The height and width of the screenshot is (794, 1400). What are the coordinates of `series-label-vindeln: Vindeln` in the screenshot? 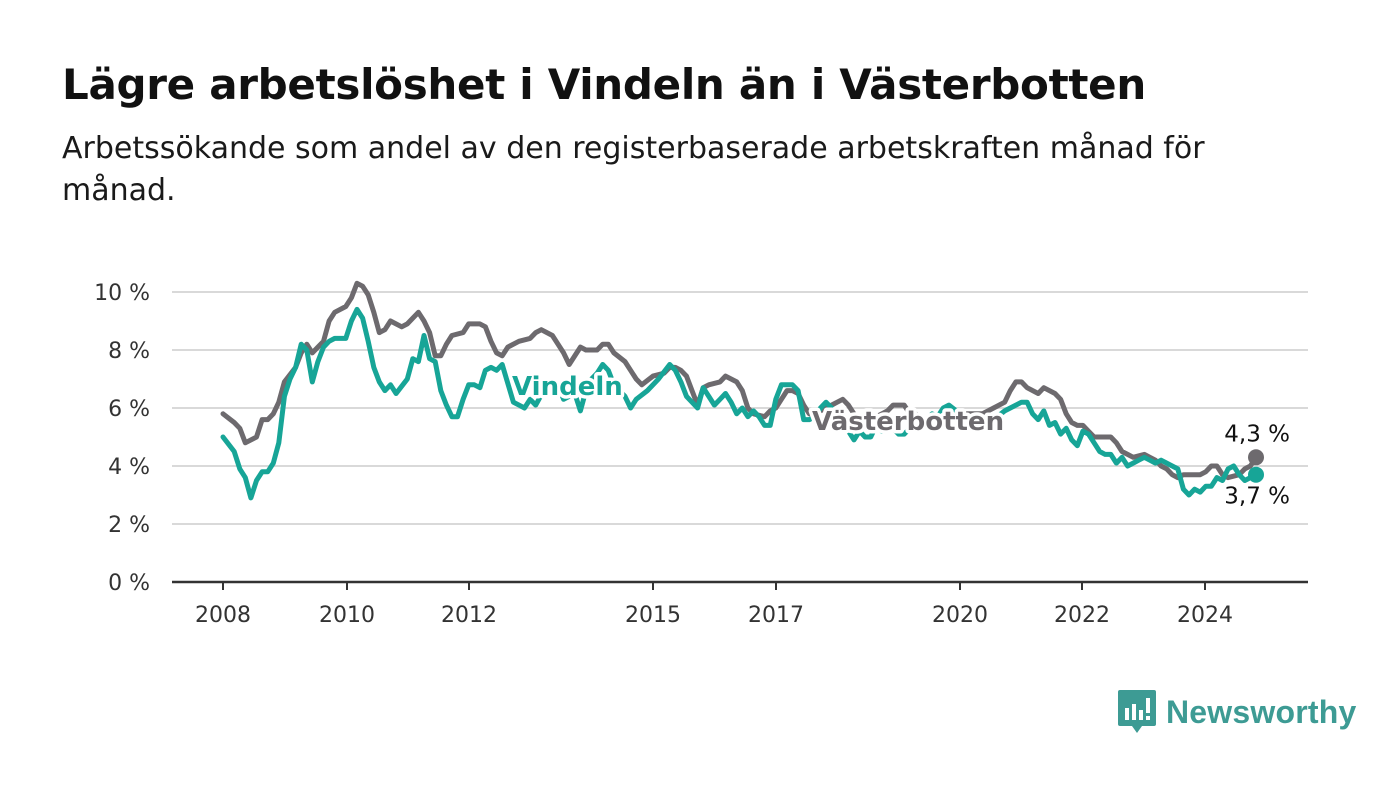 It's located at (567, 387).